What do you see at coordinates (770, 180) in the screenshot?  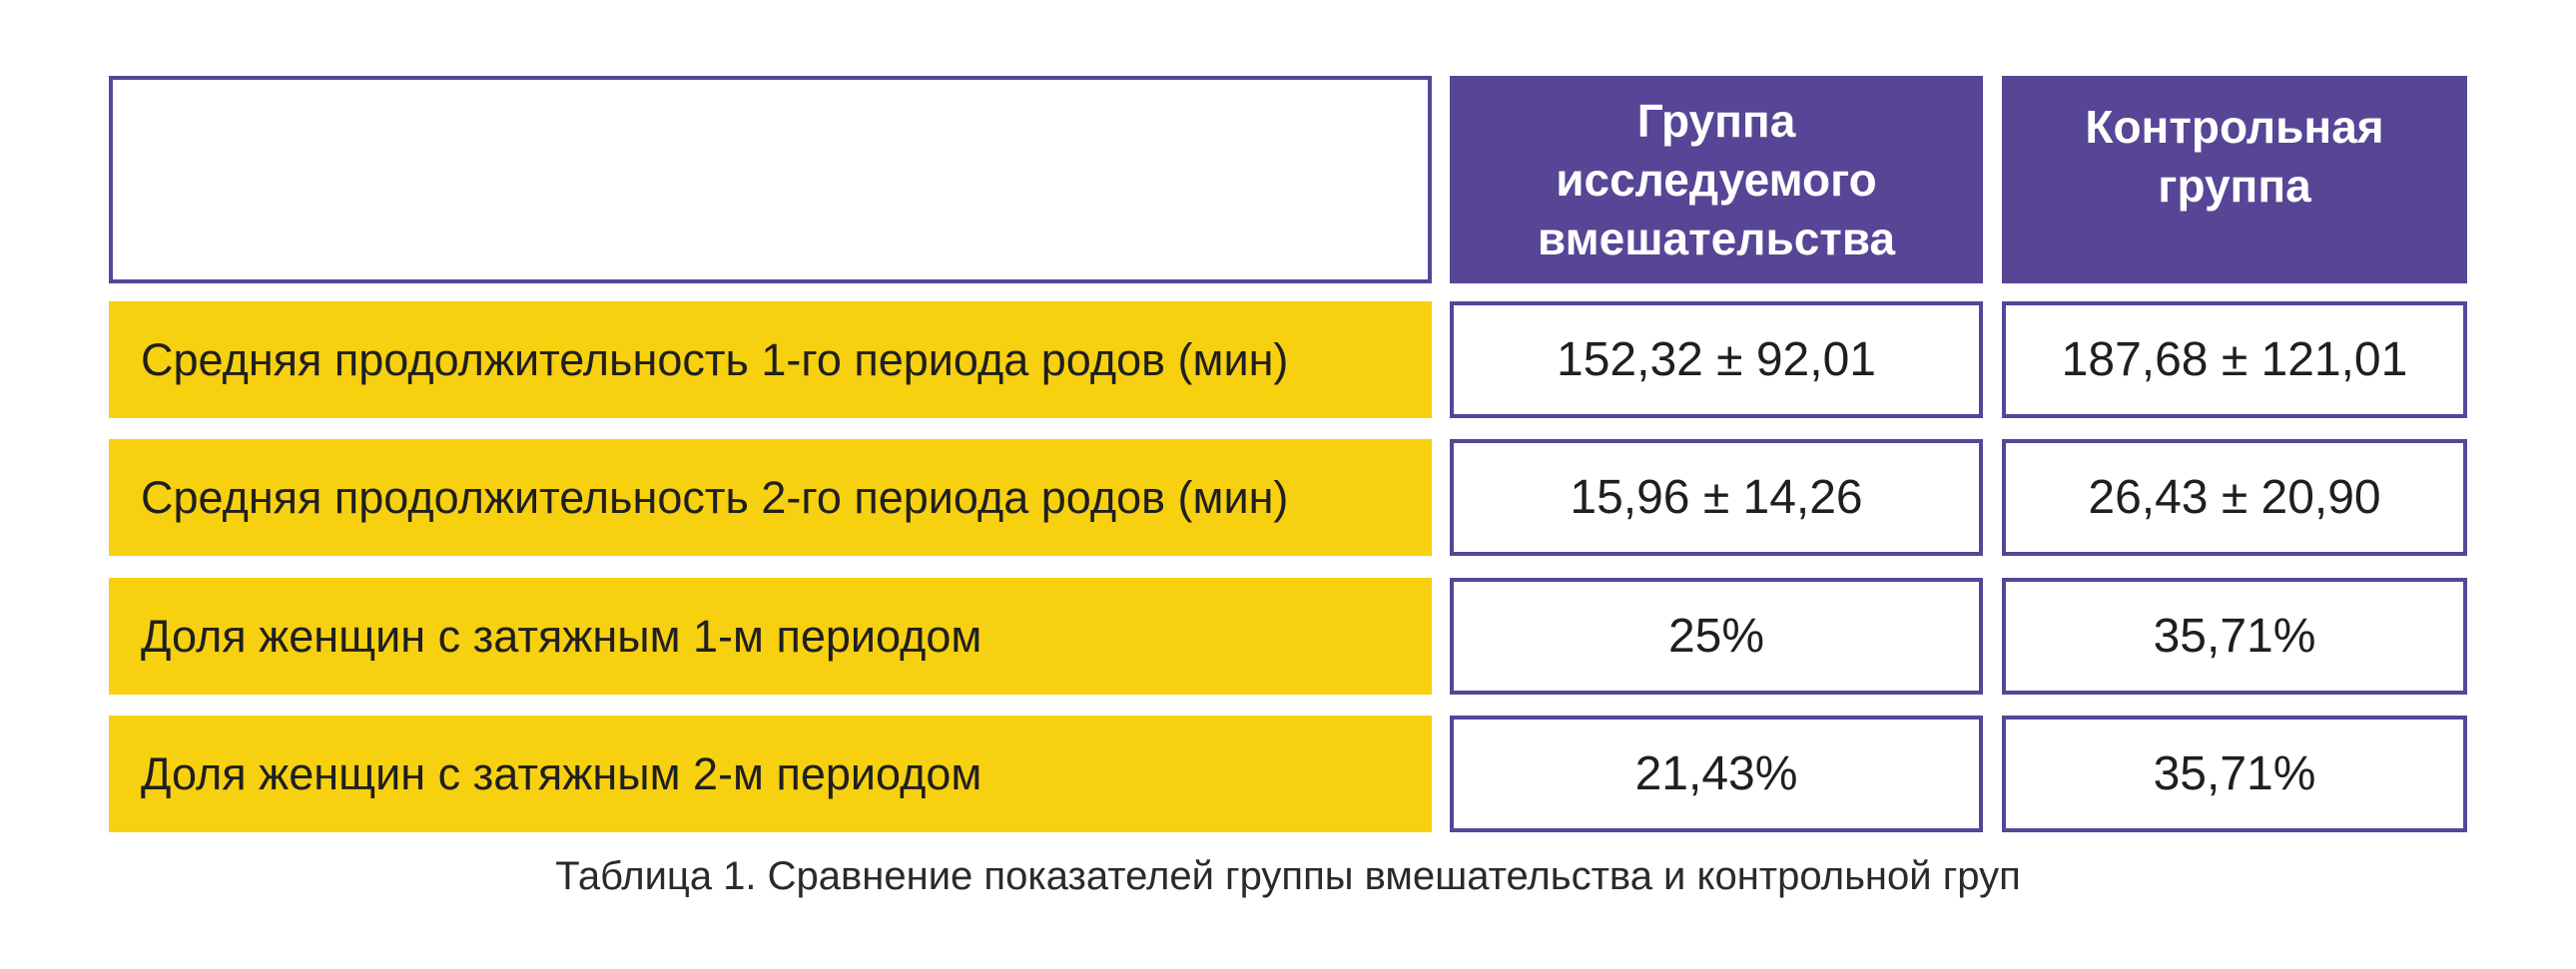 I see `table-corner-cell` at bounding box center [770, 180].